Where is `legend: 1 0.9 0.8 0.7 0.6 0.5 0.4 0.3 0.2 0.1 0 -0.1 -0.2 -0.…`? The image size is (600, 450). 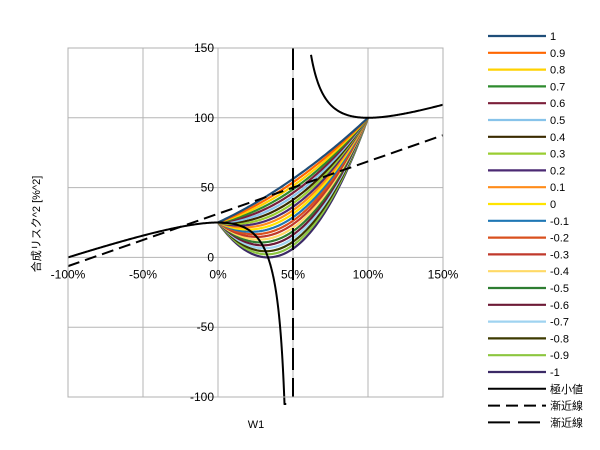
legend: 1 0.9 0.8 0.7 0.6 0.5 0.4 0.3 0.2 0.1 0 -0.1 -0.2 -0.… is located at coordinates (535, 230).